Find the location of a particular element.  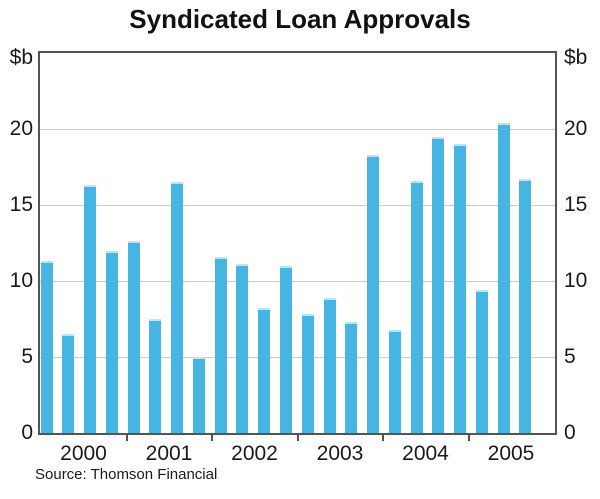

x-axis-tick-2002-2003 is located at coordinates (297, 437).